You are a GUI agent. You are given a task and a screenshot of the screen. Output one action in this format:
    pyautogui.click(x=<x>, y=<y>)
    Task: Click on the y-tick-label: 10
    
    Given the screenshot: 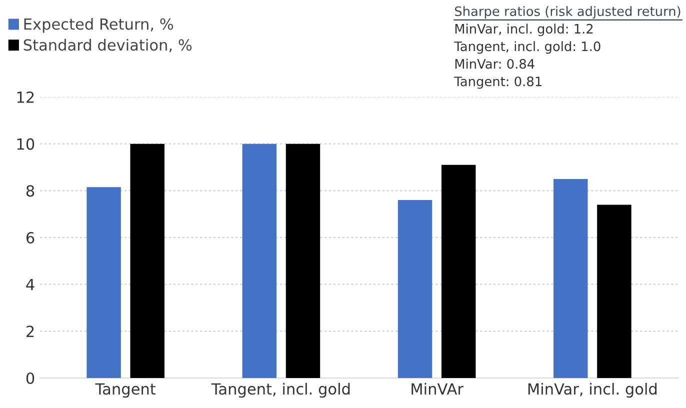 What is the action you would take?
    pyautogui.click(x=25, y=144)
    